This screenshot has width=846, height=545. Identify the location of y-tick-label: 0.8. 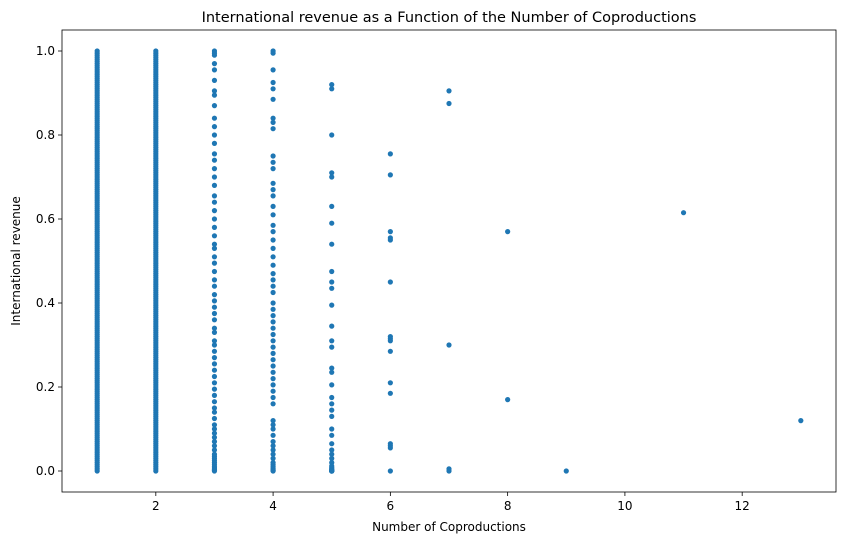
(45, 135).